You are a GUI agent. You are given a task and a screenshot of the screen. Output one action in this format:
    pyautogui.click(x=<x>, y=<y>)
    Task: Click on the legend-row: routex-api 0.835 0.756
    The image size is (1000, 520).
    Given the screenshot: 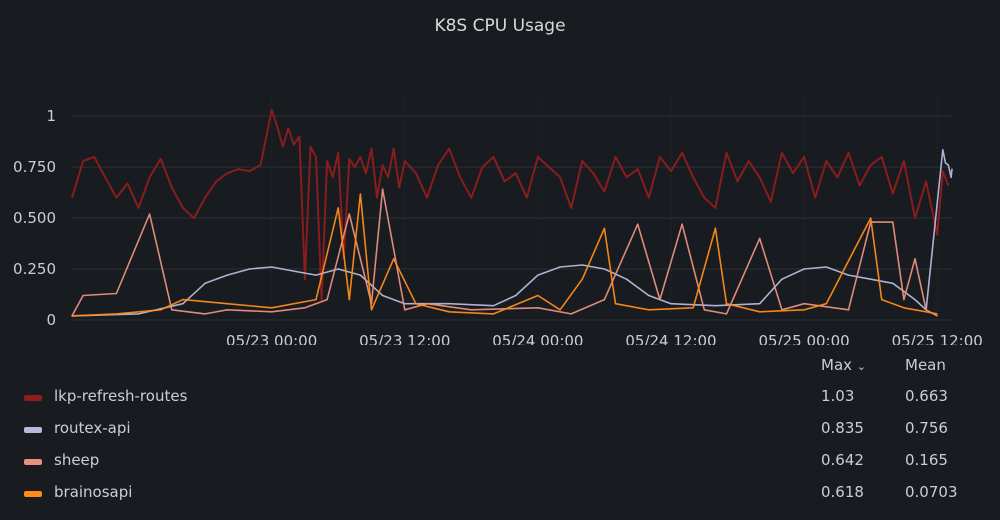 What is the action you would take?
    pyautogui.click(x=500, y=430)
    